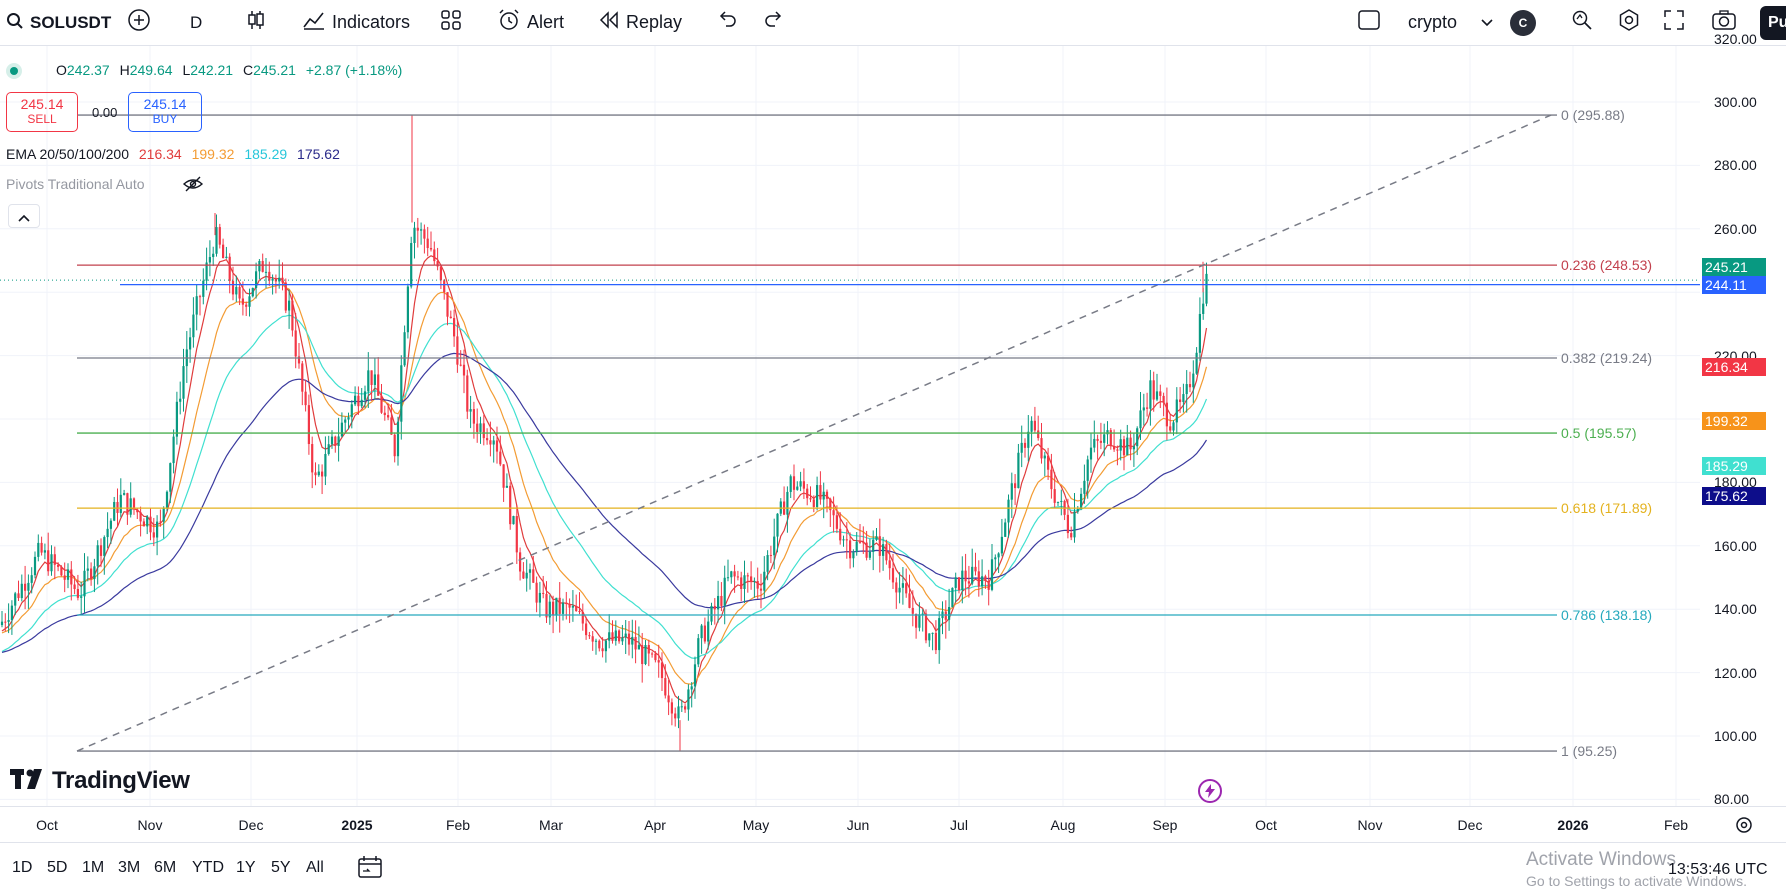 The height and width of the screenshot is (894, 1786). What do you see at coordinates (93, 867) in the screenshot?
I see `range-button-1m: 1M` at bounding box center [93, 867].